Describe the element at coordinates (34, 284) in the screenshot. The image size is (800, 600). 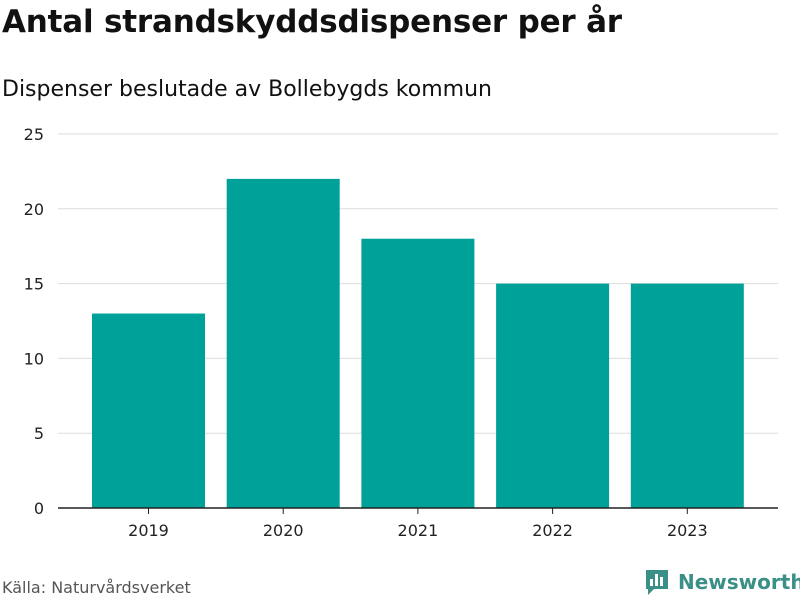
I see `y-tick-label-15: 15` at that location.